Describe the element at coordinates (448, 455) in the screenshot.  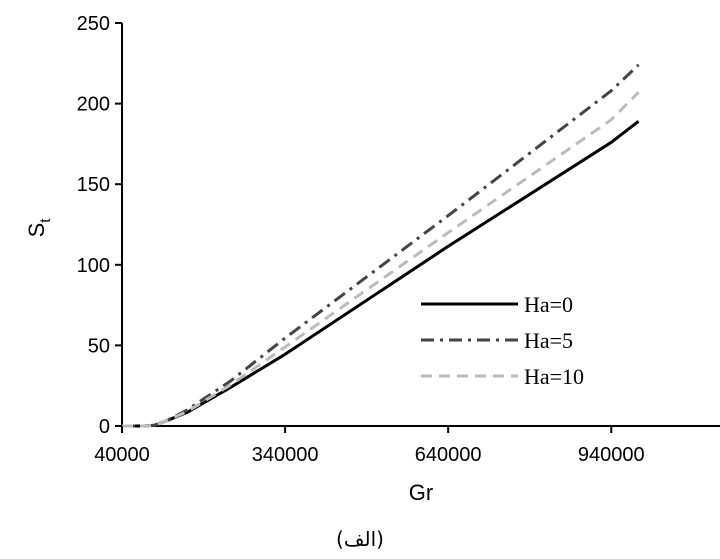
I see `x-tick-label: 640000` at that location.